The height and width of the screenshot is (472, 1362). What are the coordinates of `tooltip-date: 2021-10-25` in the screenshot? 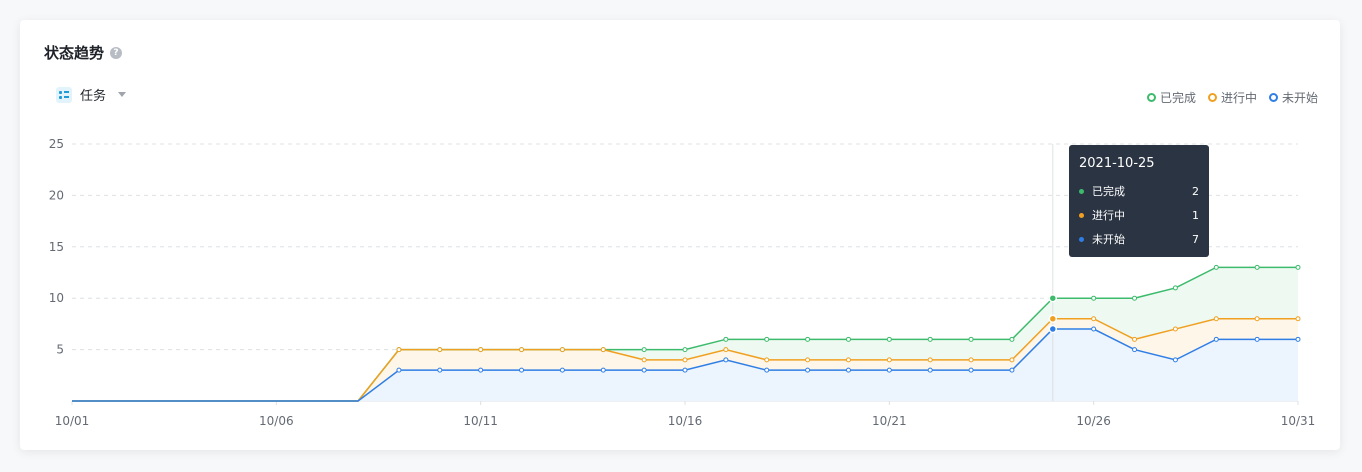 It's located at (1117, 163).